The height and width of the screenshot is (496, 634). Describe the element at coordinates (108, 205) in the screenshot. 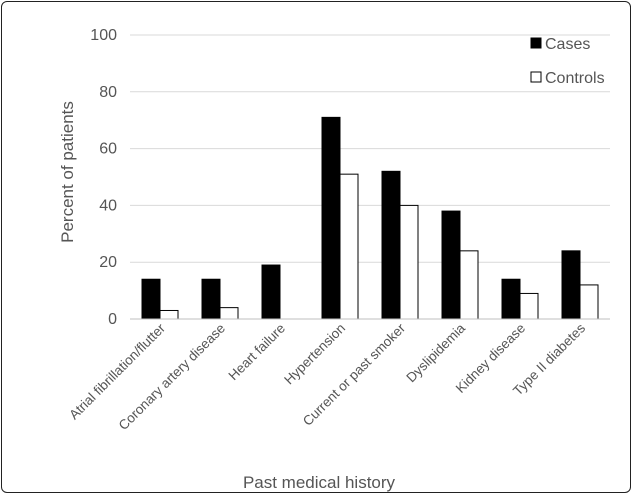

I see `y-tick-label: 40` at that location.